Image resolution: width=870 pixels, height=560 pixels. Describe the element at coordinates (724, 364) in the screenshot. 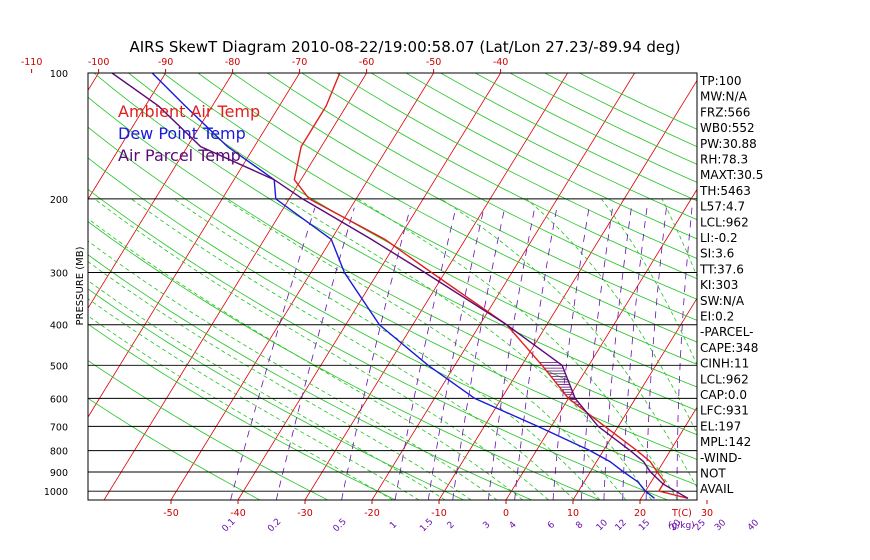

I see `index-item: CINH:11` at that location.